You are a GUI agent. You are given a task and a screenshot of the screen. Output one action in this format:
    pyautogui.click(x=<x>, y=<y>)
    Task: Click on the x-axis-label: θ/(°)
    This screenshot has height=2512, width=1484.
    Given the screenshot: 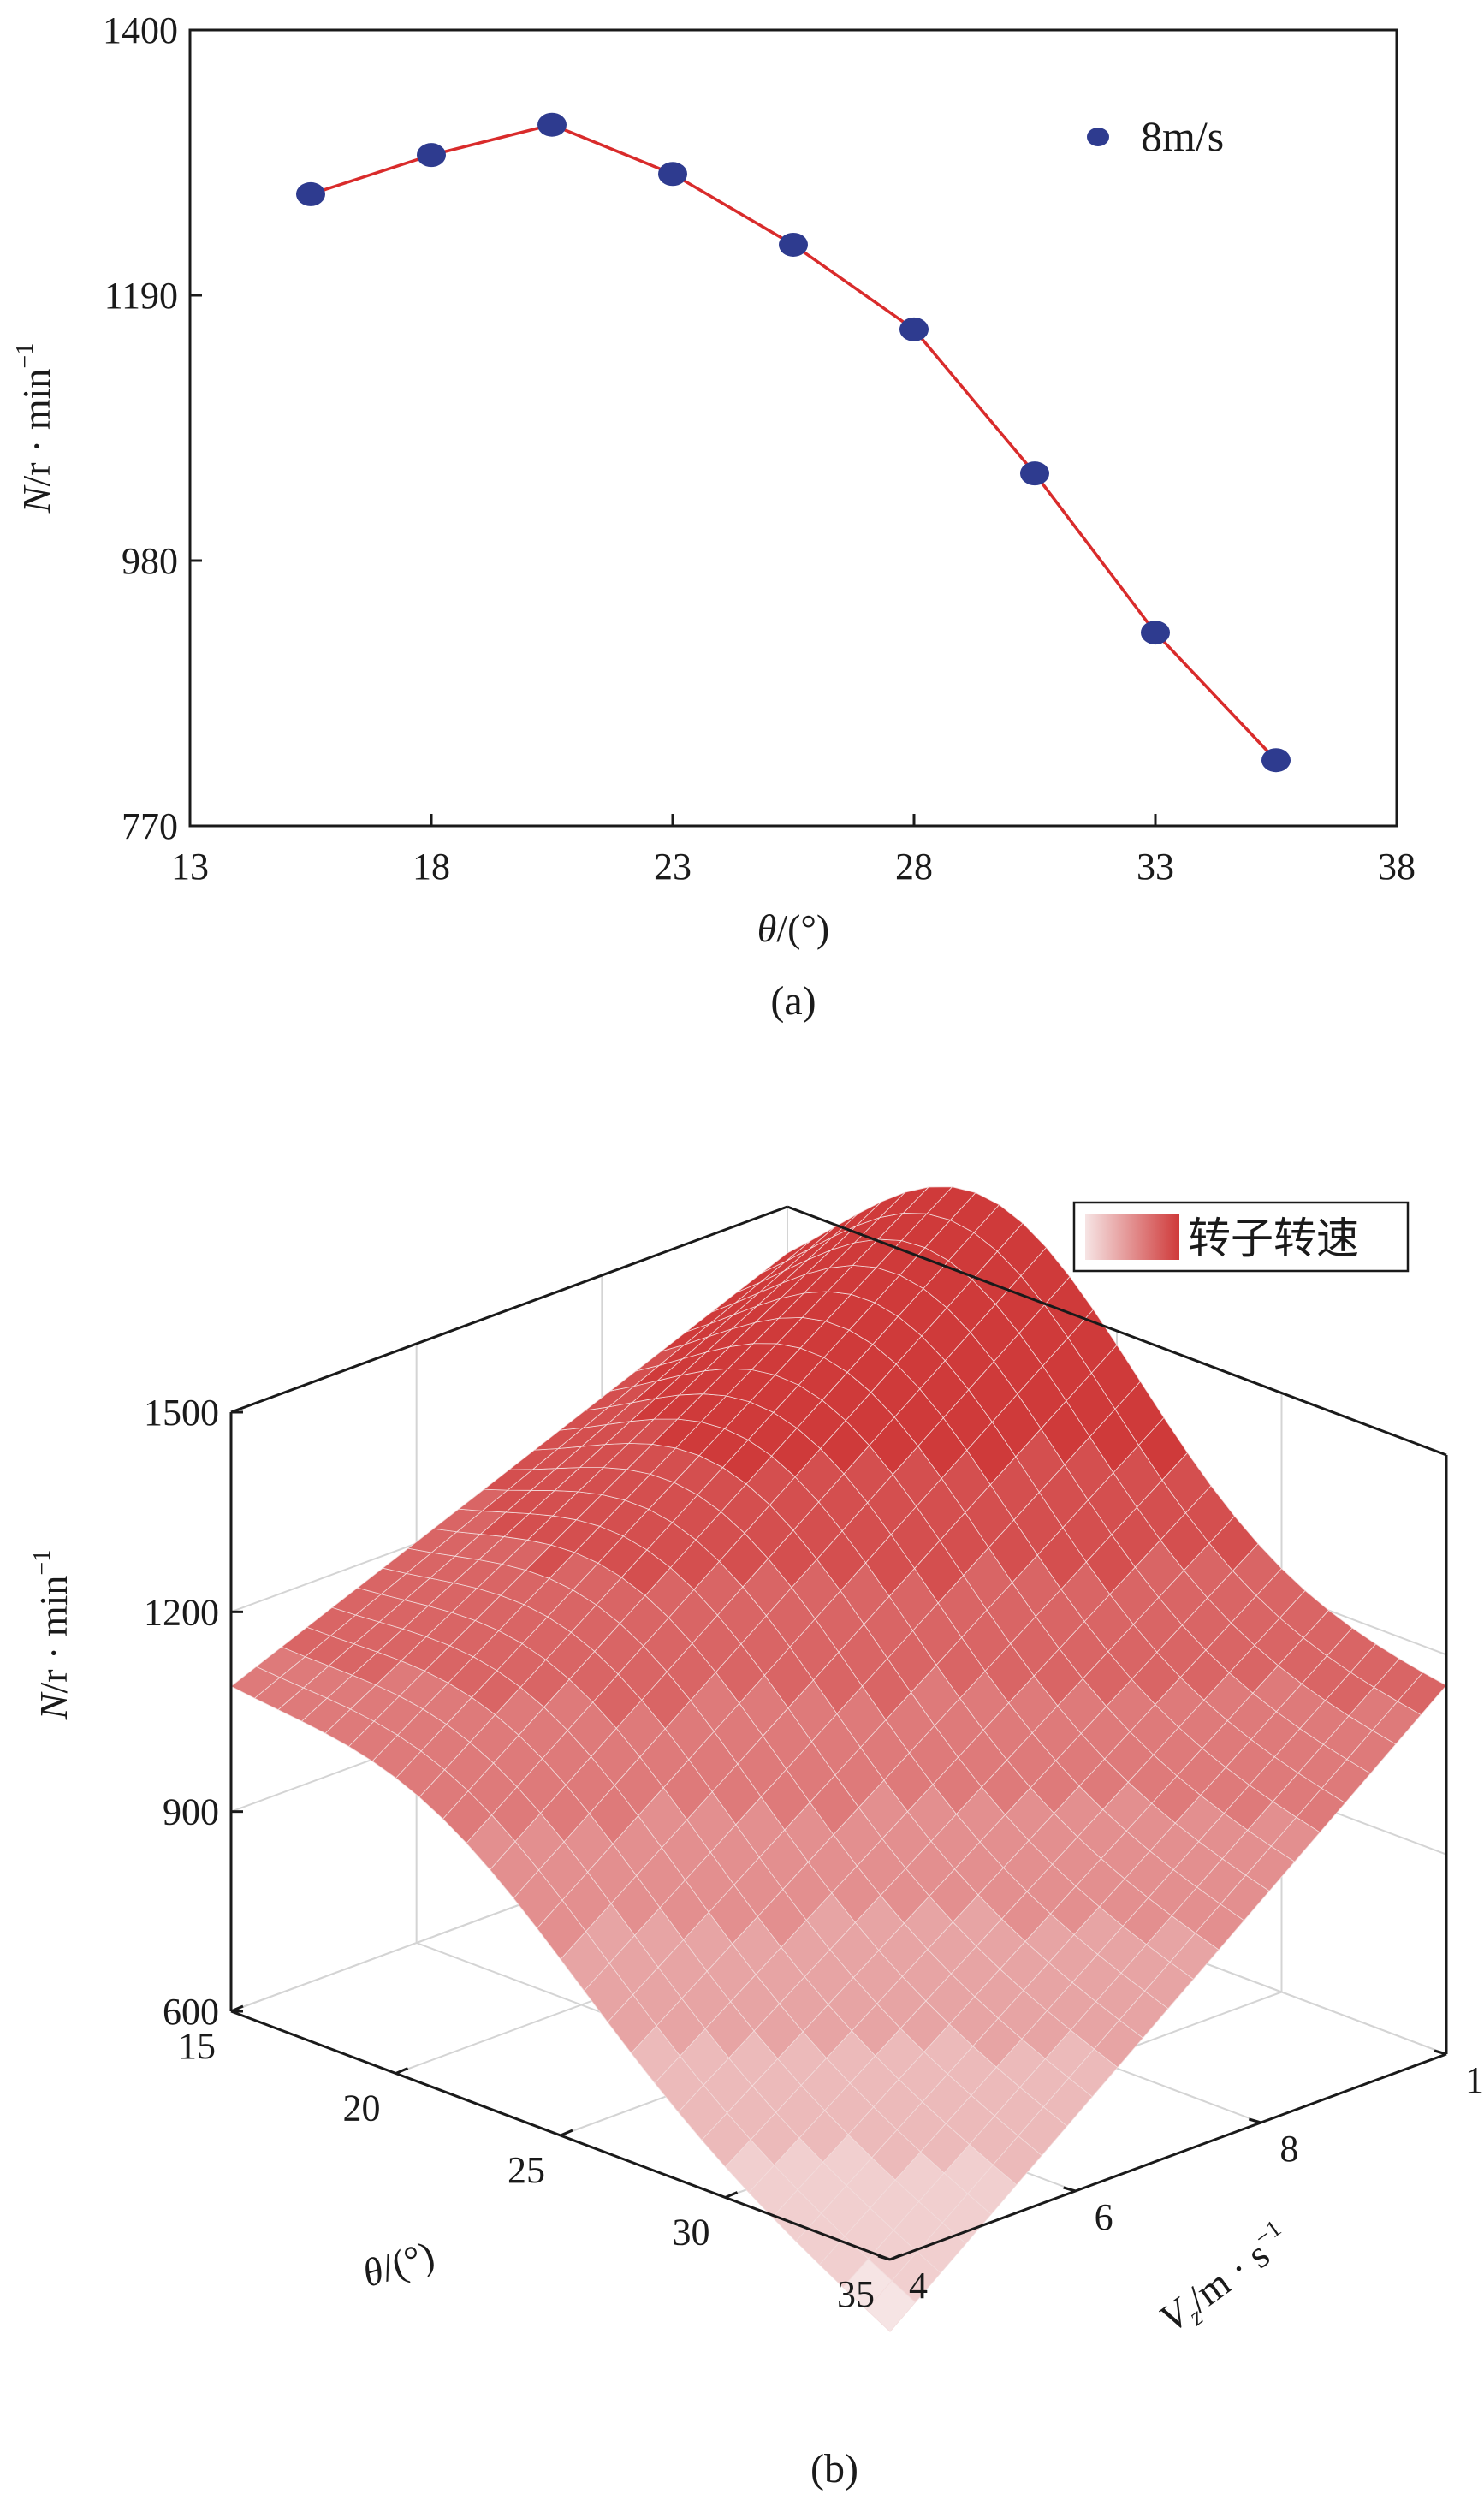 What is the action you would take?
    pyautogui.click(x=793, y=928)
    